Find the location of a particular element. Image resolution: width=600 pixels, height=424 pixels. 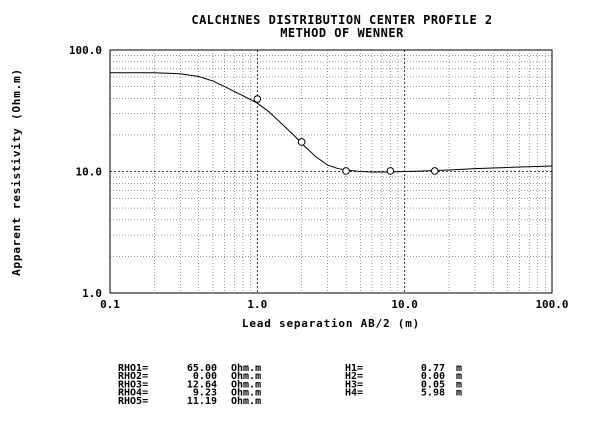

y-tick-label: 100.0 is located at coordinates (85, 50).